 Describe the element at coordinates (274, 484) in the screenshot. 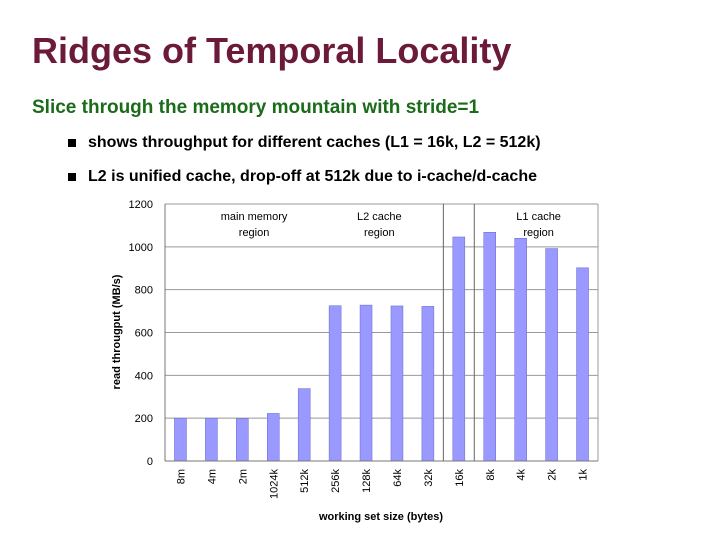

I see `x-tick-label: 1024k` at that location.